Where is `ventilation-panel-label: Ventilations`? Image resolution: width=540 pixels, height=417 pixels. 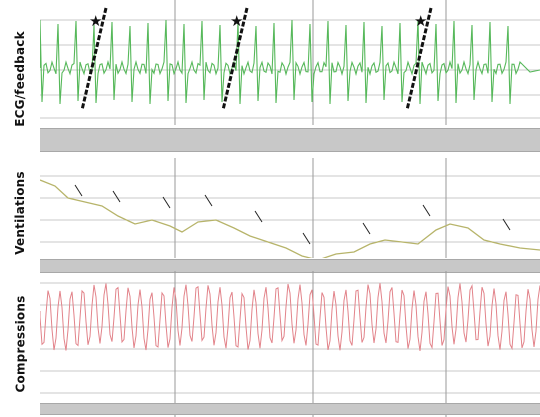
ventilation-panel-label: Ventilations is located at coordinates (20, 213).